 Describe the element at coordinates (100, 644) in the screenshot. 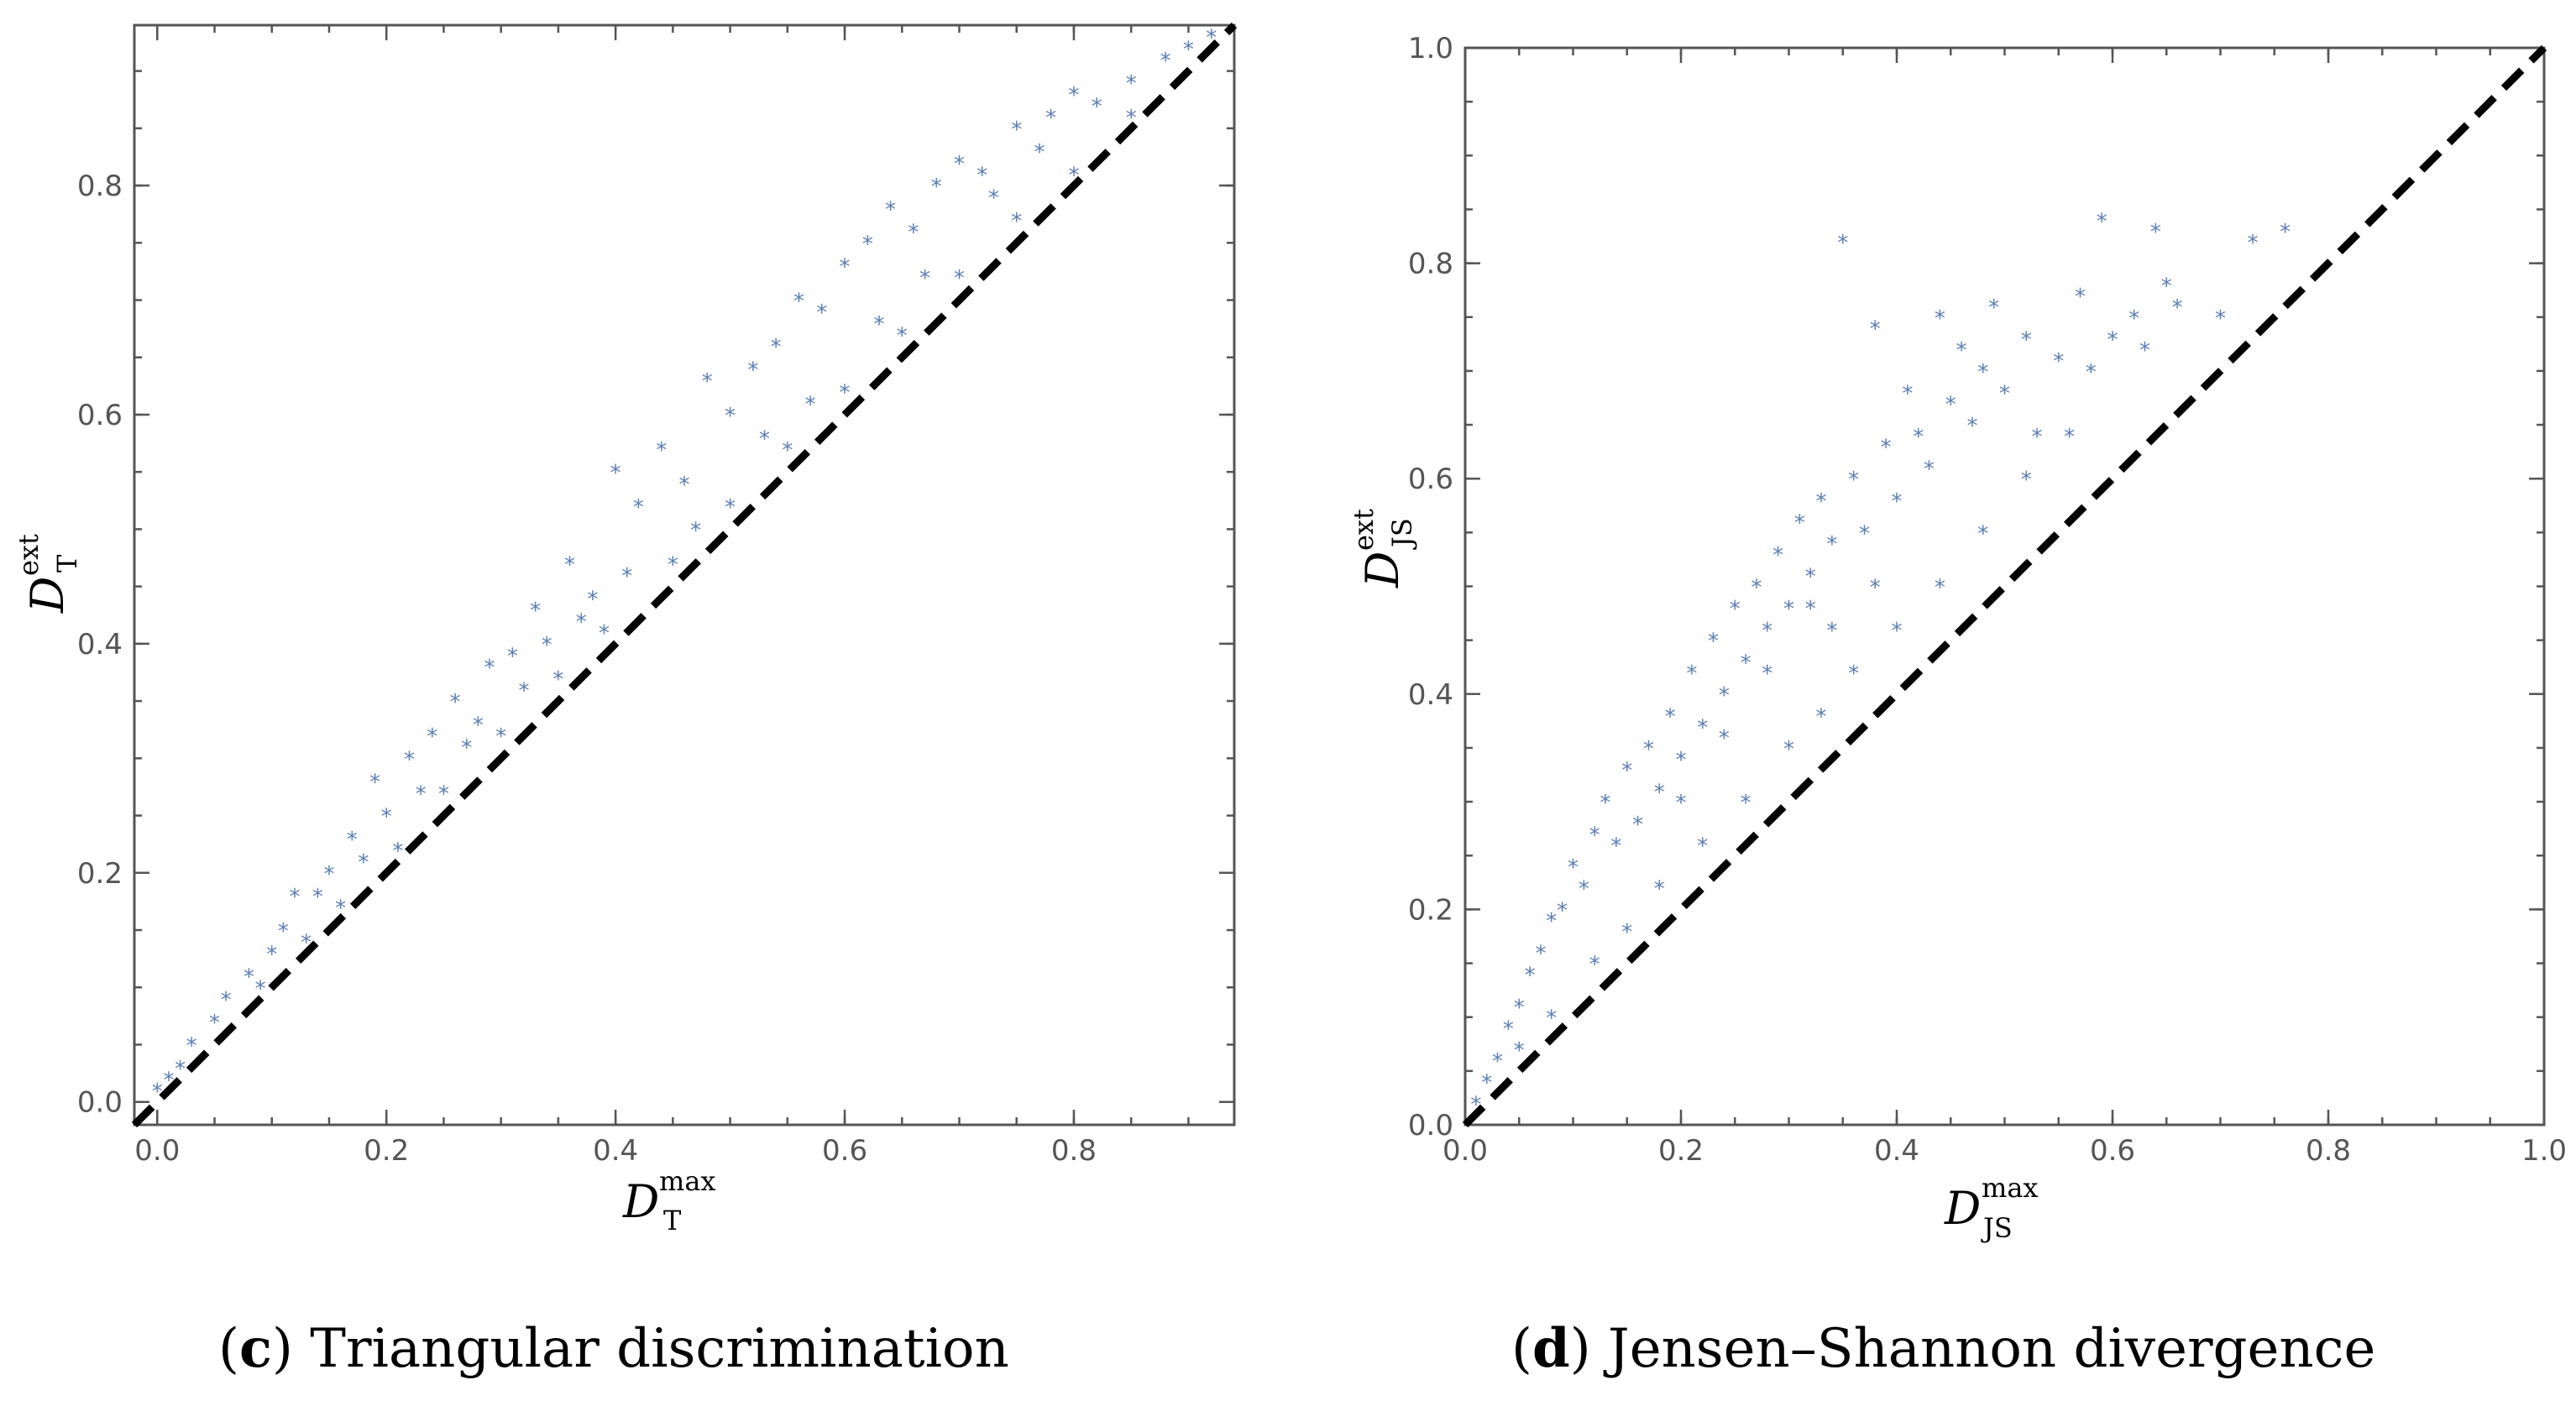

I see `y-tick-label: 0.4` at that location.